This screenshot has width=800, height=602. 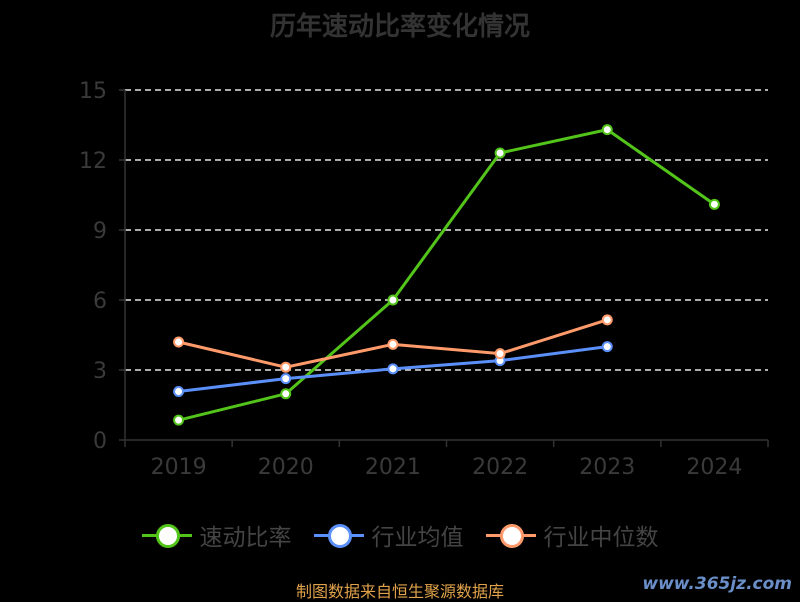 I want to click on legend: 速动比率 行业均值 行业中位数, so click(x=400, y=535).